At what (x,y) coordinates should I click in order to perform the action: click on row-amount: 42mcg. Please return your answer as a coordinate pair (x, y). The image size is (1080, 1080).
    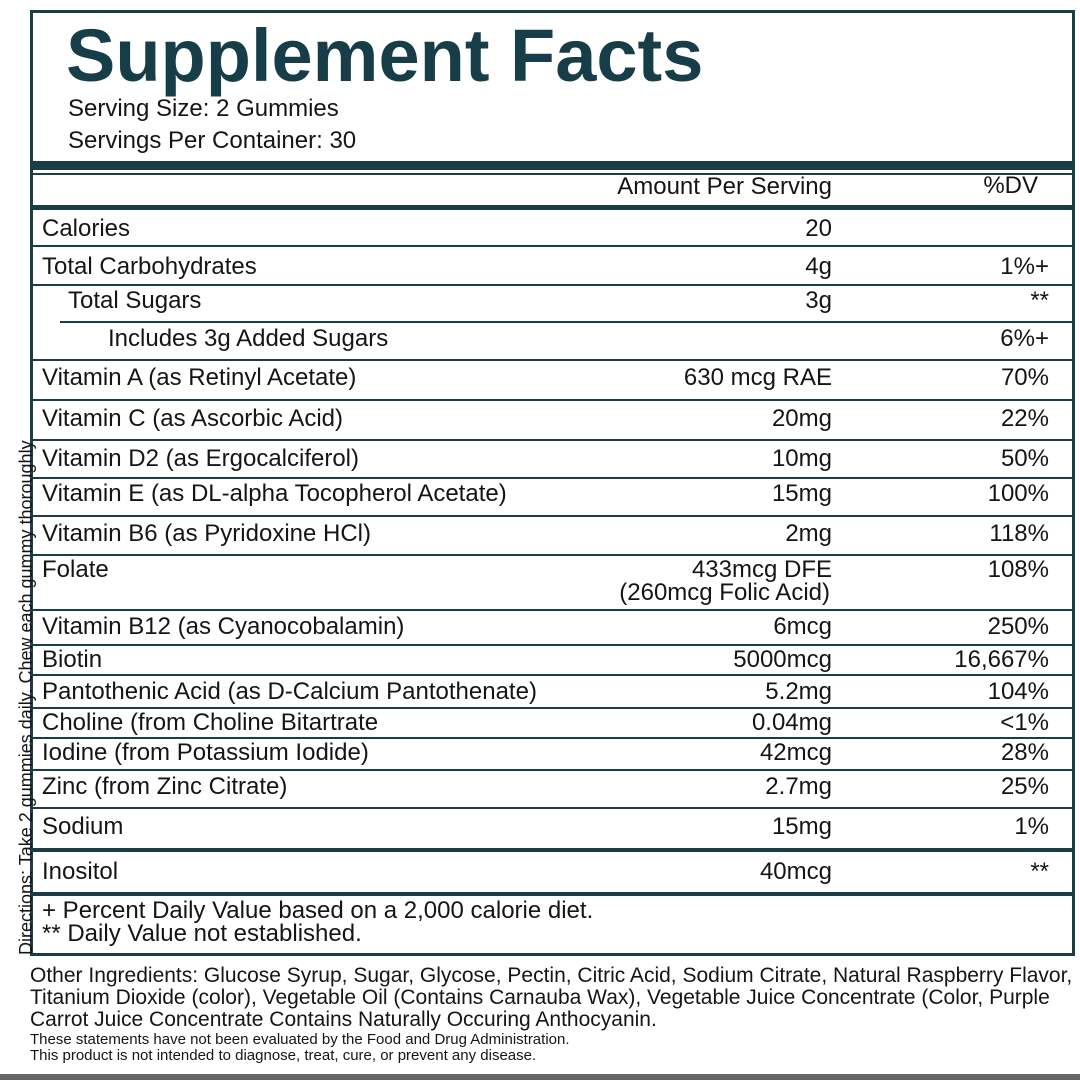
    Looking at the image, I should click on (795, 752).